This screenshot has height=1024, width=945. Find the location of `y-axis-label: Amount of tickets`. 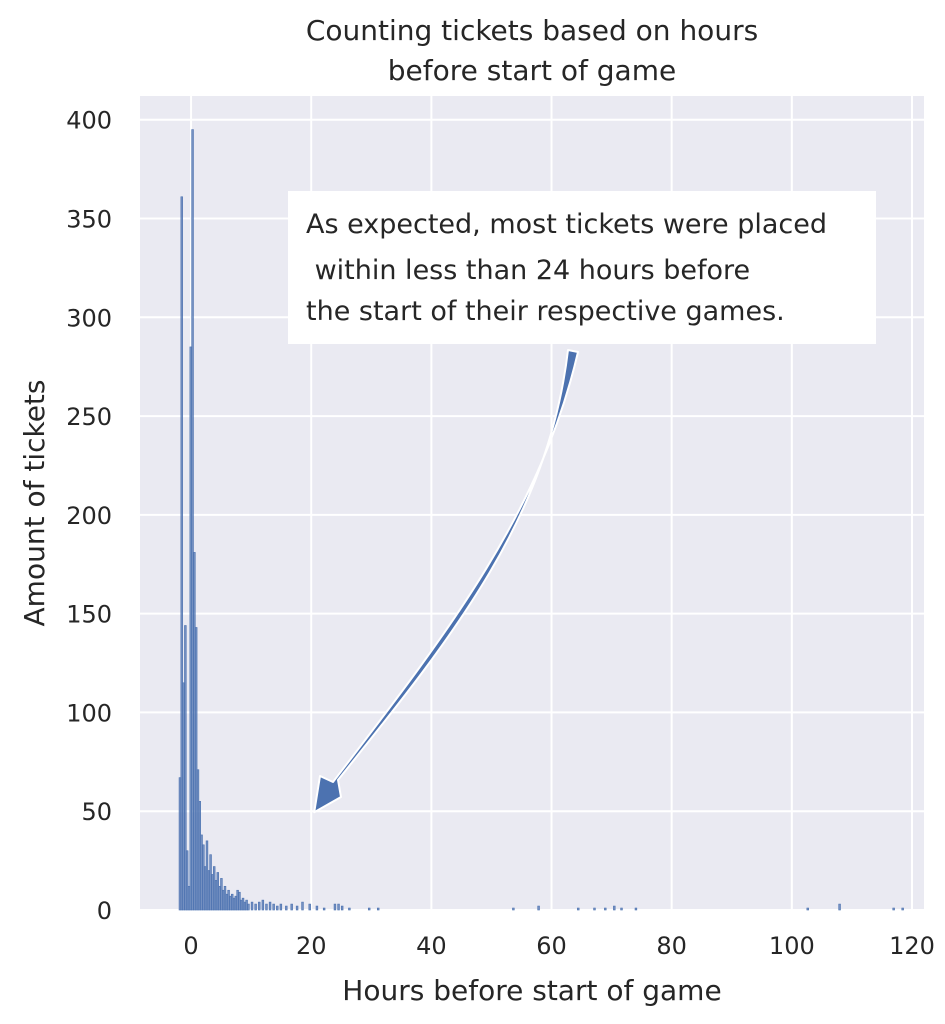

y-axis-label: Amount of tickets is located at coordinates (34, 503).